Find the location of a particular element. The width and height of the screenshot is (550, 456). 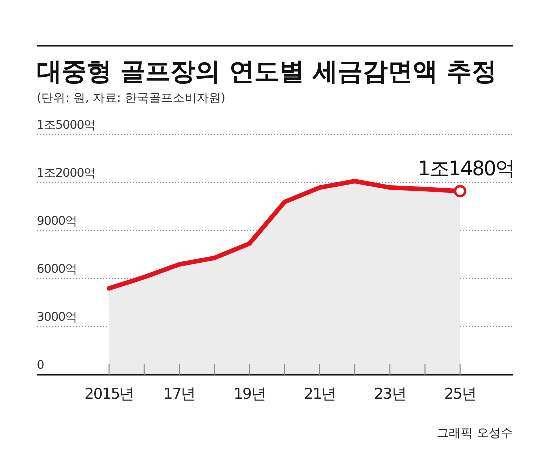

chart-title: 대중형 골프장의 연도별 세금감면액 추정 is located at coordinates (267, 71).